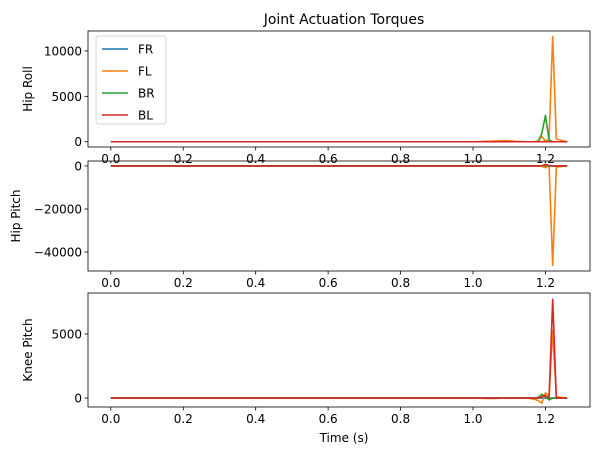 The image size is (600, 455). What do you see at coordinates (16, 215) in the screenshot?
I see `y-axis-title-2: Hip Pitch` at bounding box center [16, 215].